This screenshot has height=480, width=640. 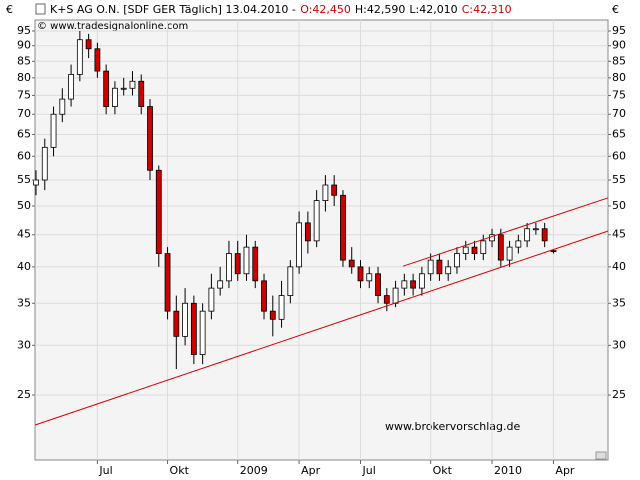 What do you see at coordinates (601, 455) in the screenshot?
I see `scroll-button` at bounding box center [601, 455].